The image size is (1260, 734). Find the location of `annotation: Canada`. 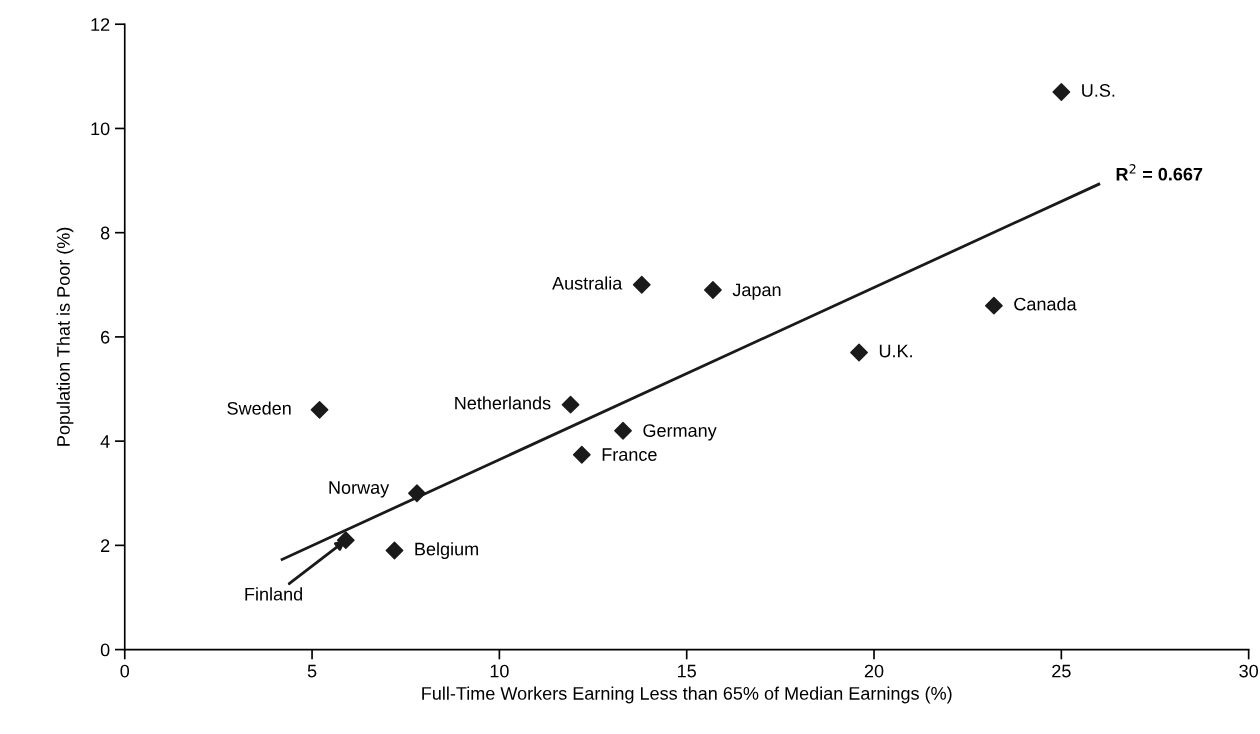

annotation: Canada is located at coordinates (1045, 304).